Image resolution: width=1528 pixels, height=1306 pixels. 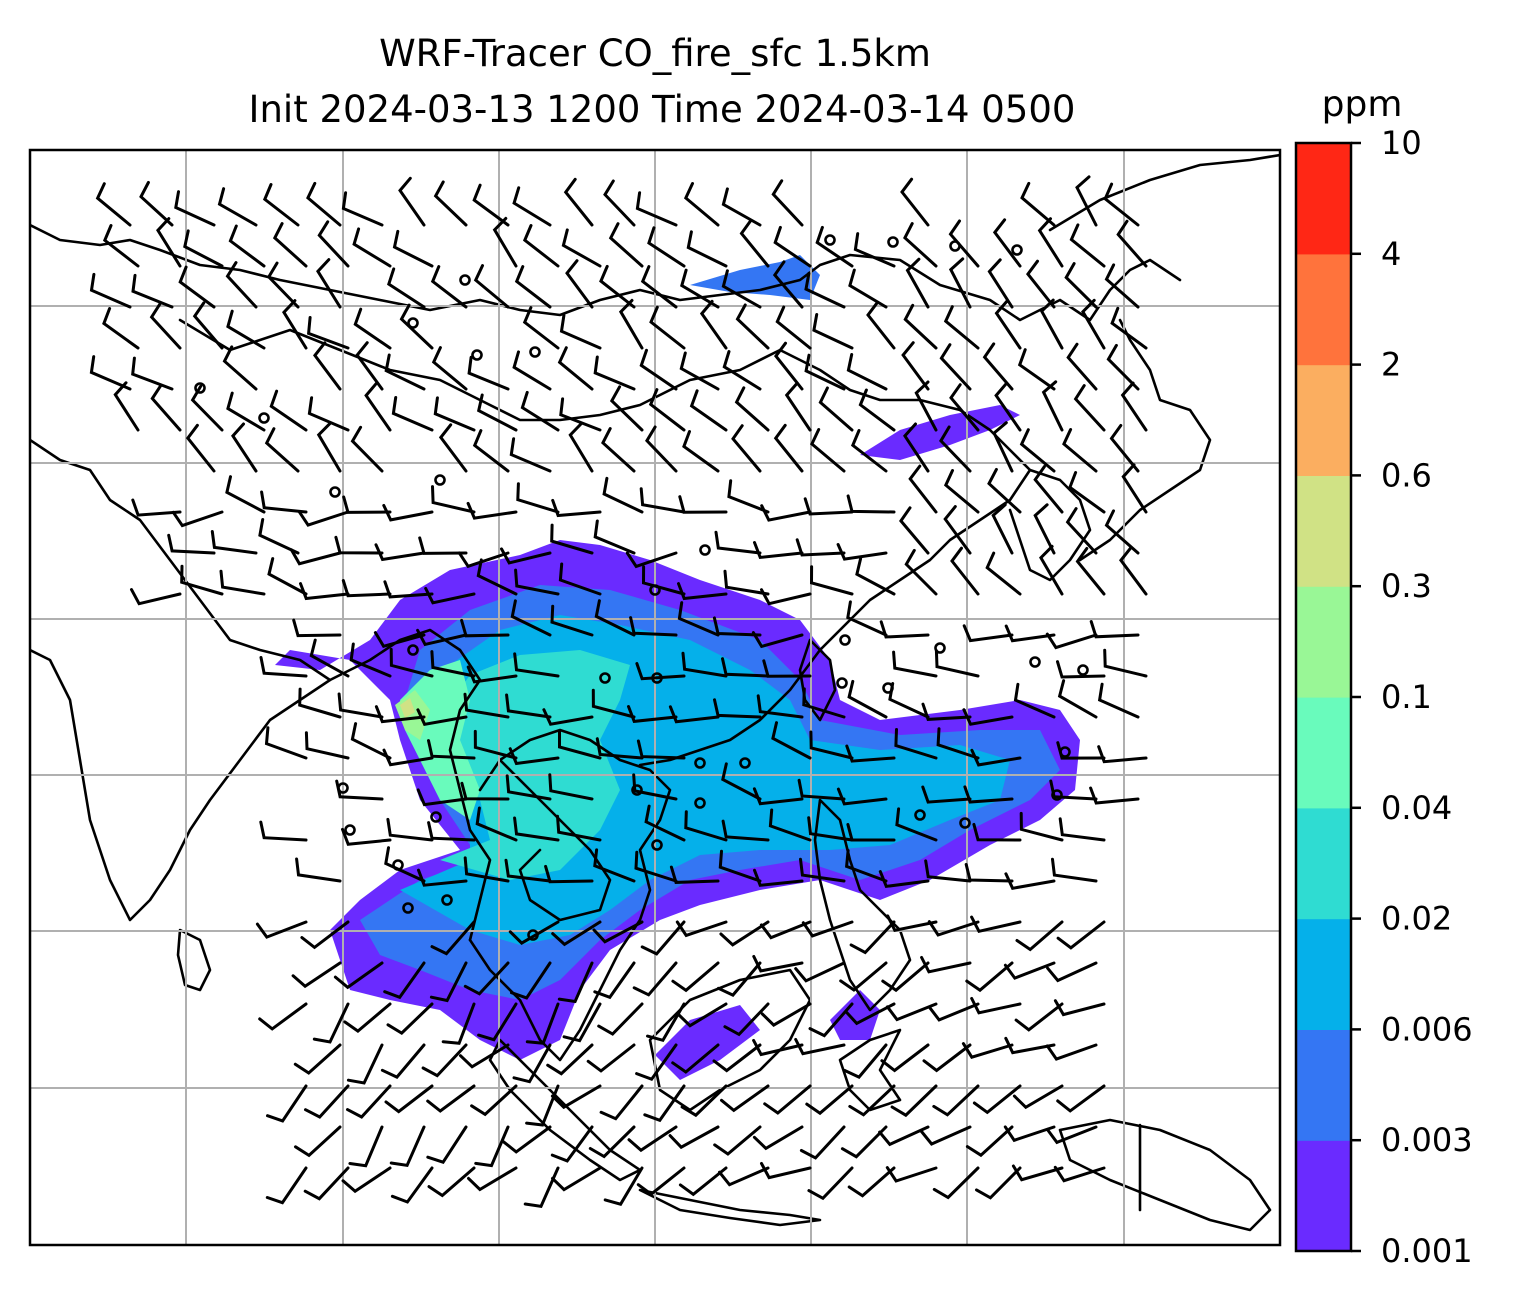 What do you see at coordinates (181, 680) in the screenshot?
I see `coastline-india` at bounding box center [181, 680].